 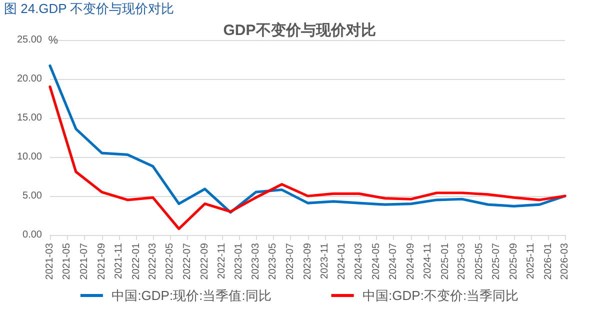 I want to click on x-tick-label: 2024-05, so click(x=376, y=261).